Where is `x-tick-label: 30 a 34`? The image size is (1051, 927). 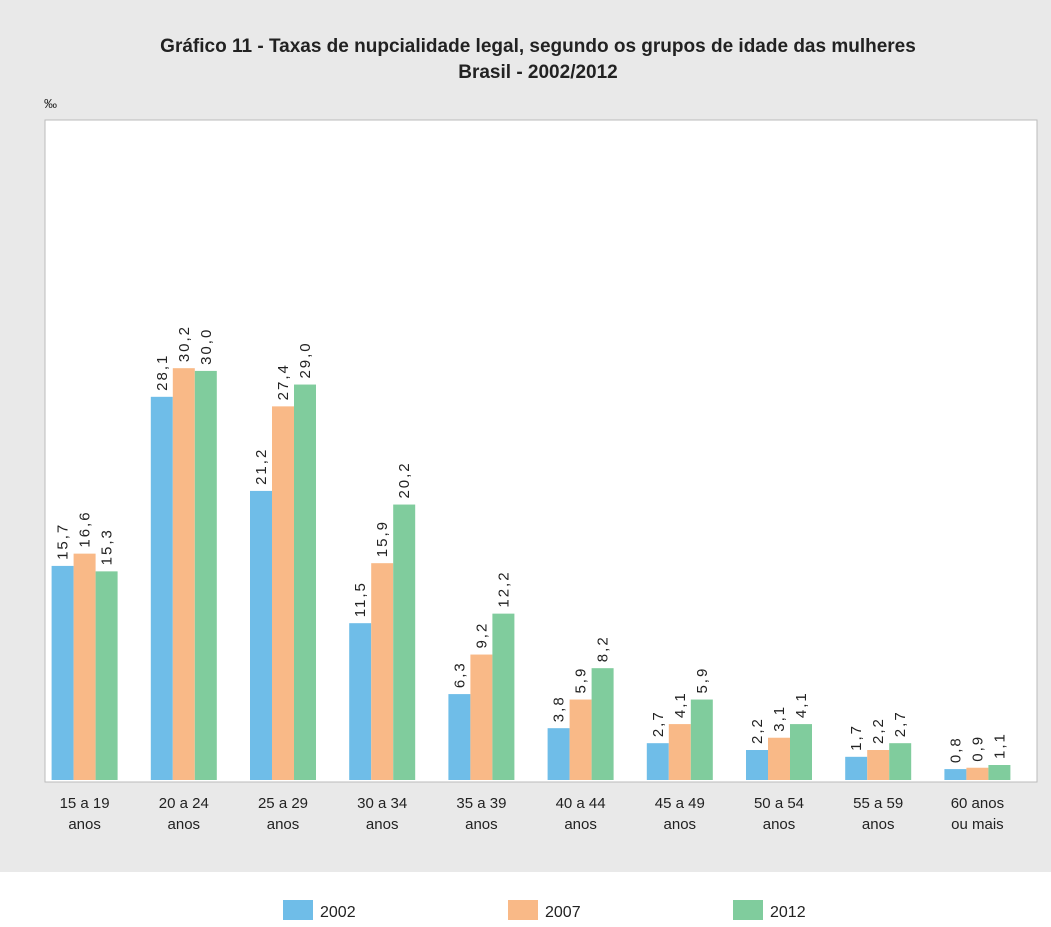 x-tick-label: 30 a 34 is located at coordinates (382, 803).